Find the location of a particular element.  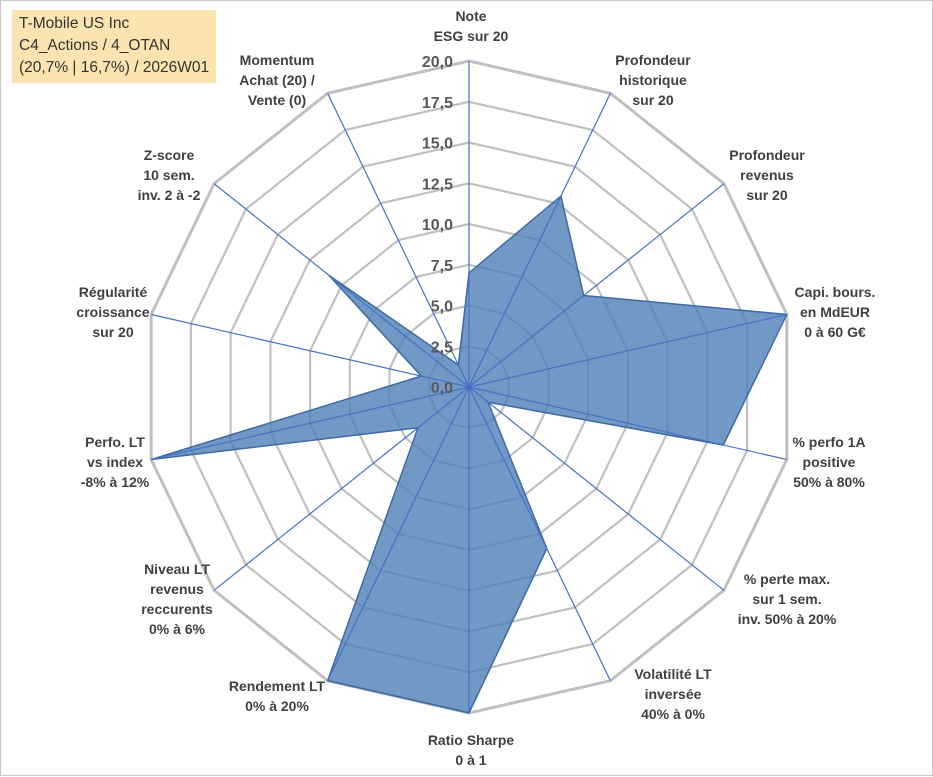

axis-label: % perte max. sur 1 sem. inv. 50% à 20% is located at coordinates (787, 599).